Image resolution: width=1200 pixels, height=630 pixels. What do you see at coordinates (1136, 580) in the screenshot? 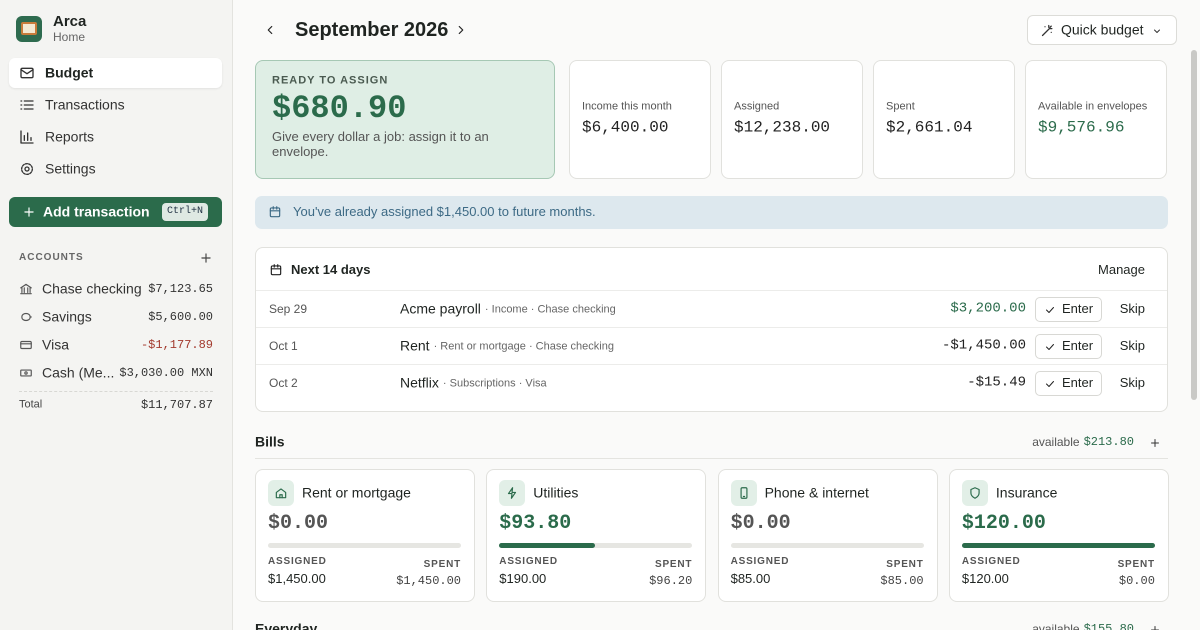
I see `spent-value: $0.00` at bounding box center [1136, 580].